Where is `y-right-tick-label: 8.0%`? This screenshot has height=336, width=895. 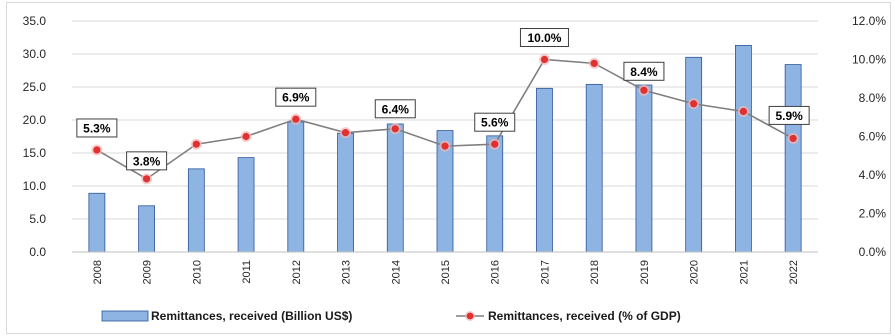
y-right-tick-label: 8.0% is located at coordinates (873, 98).